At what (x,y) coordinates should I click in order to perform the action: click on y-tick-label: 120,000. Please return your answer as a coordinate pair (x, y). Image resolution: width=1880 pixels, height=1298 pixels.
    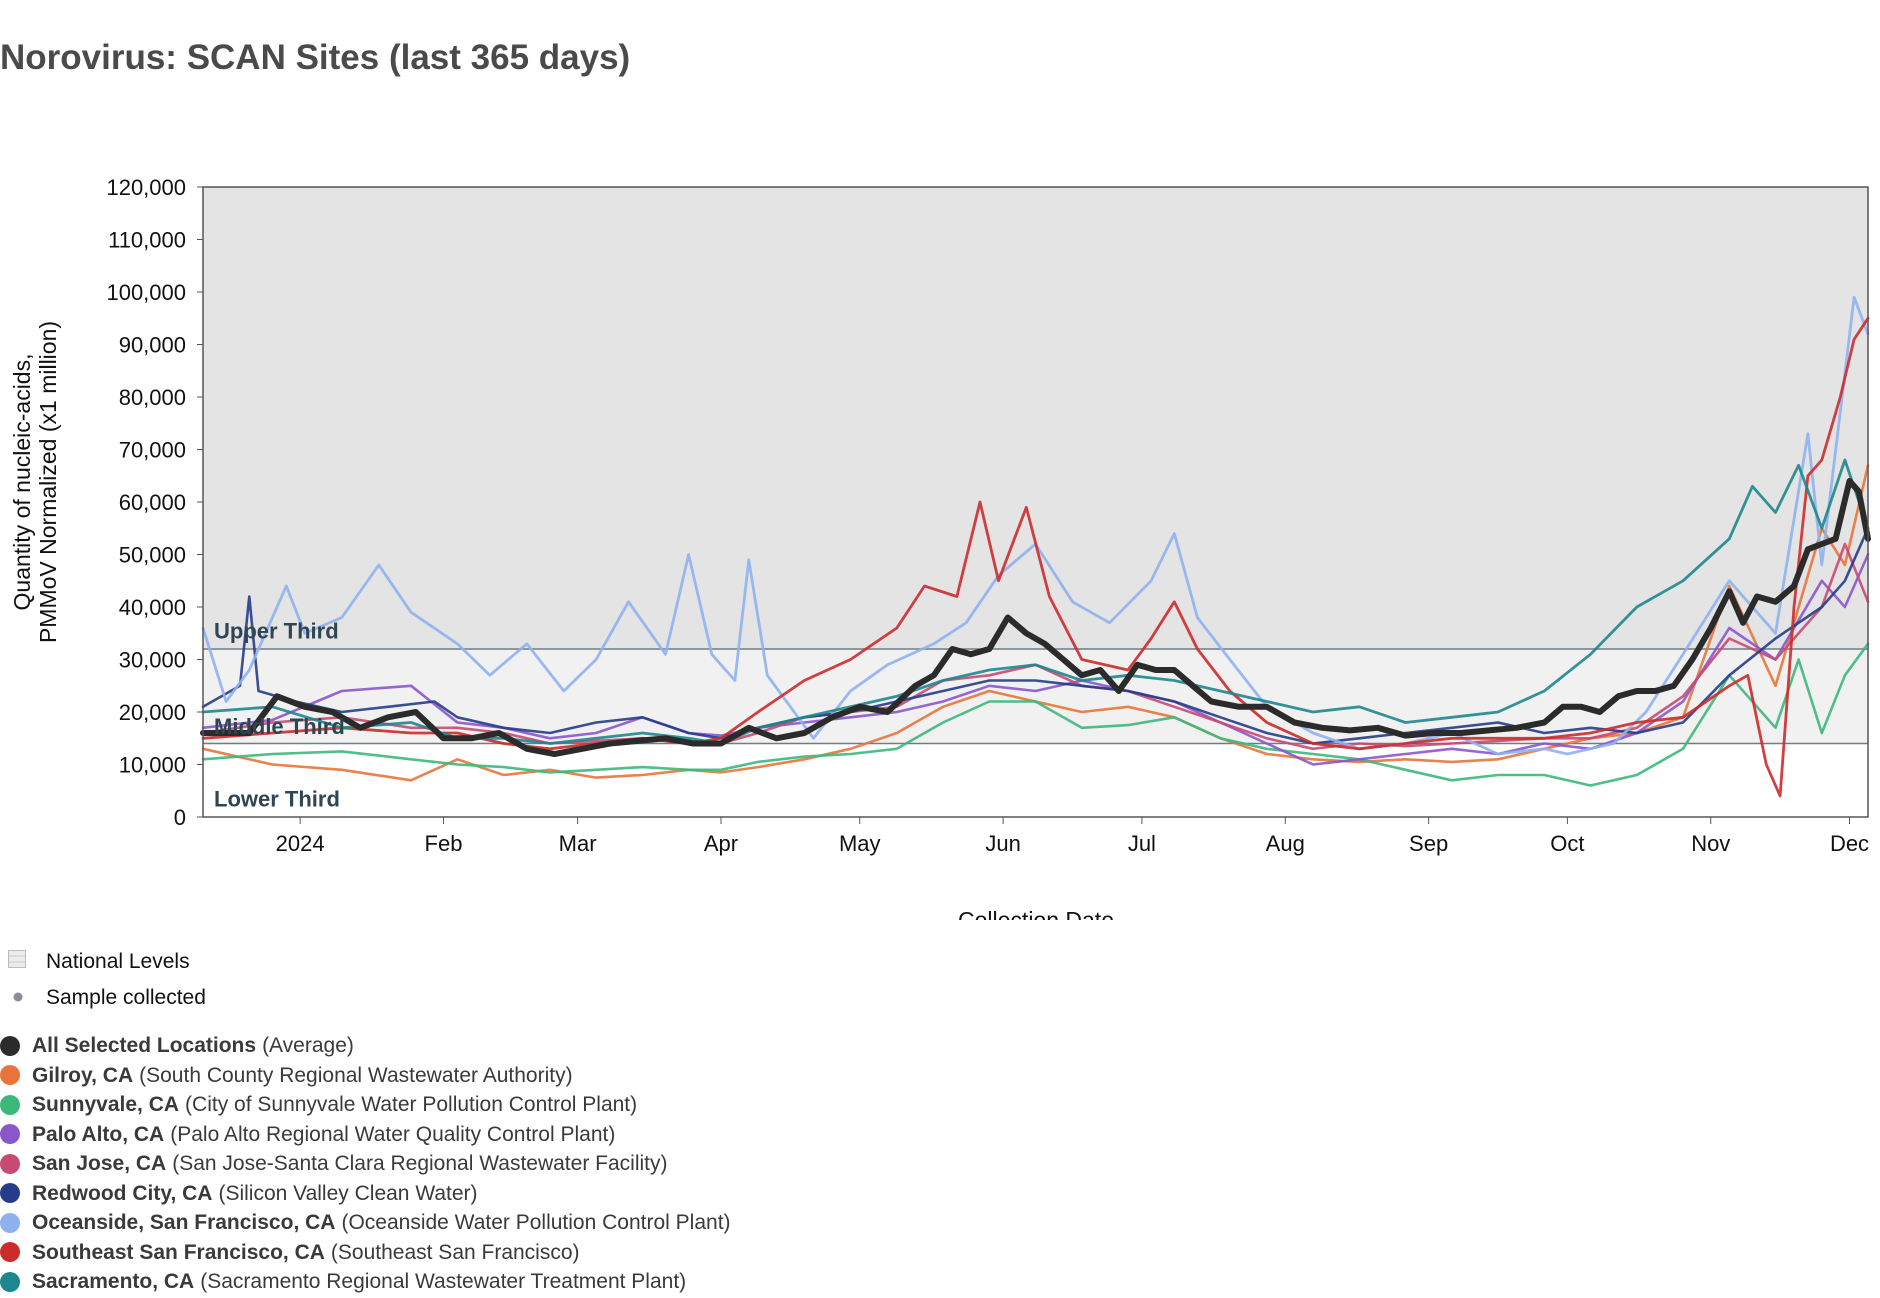
    Looking at the image, I should click on (146, 187).